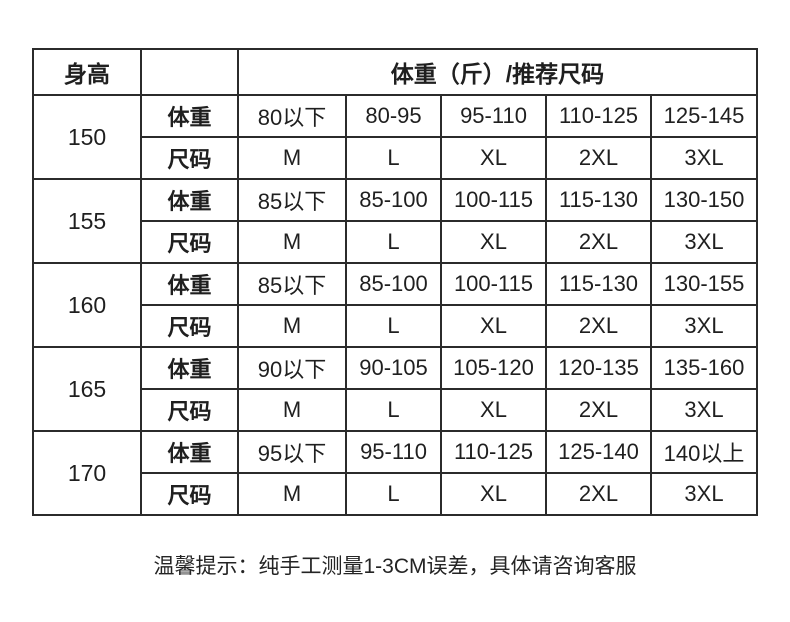  What do you see at coordinates (497, 72) in the screenshot?
I see `header-weight-size-label: 体重（斤）/推荐尺码` at bounding box center [497, 72].